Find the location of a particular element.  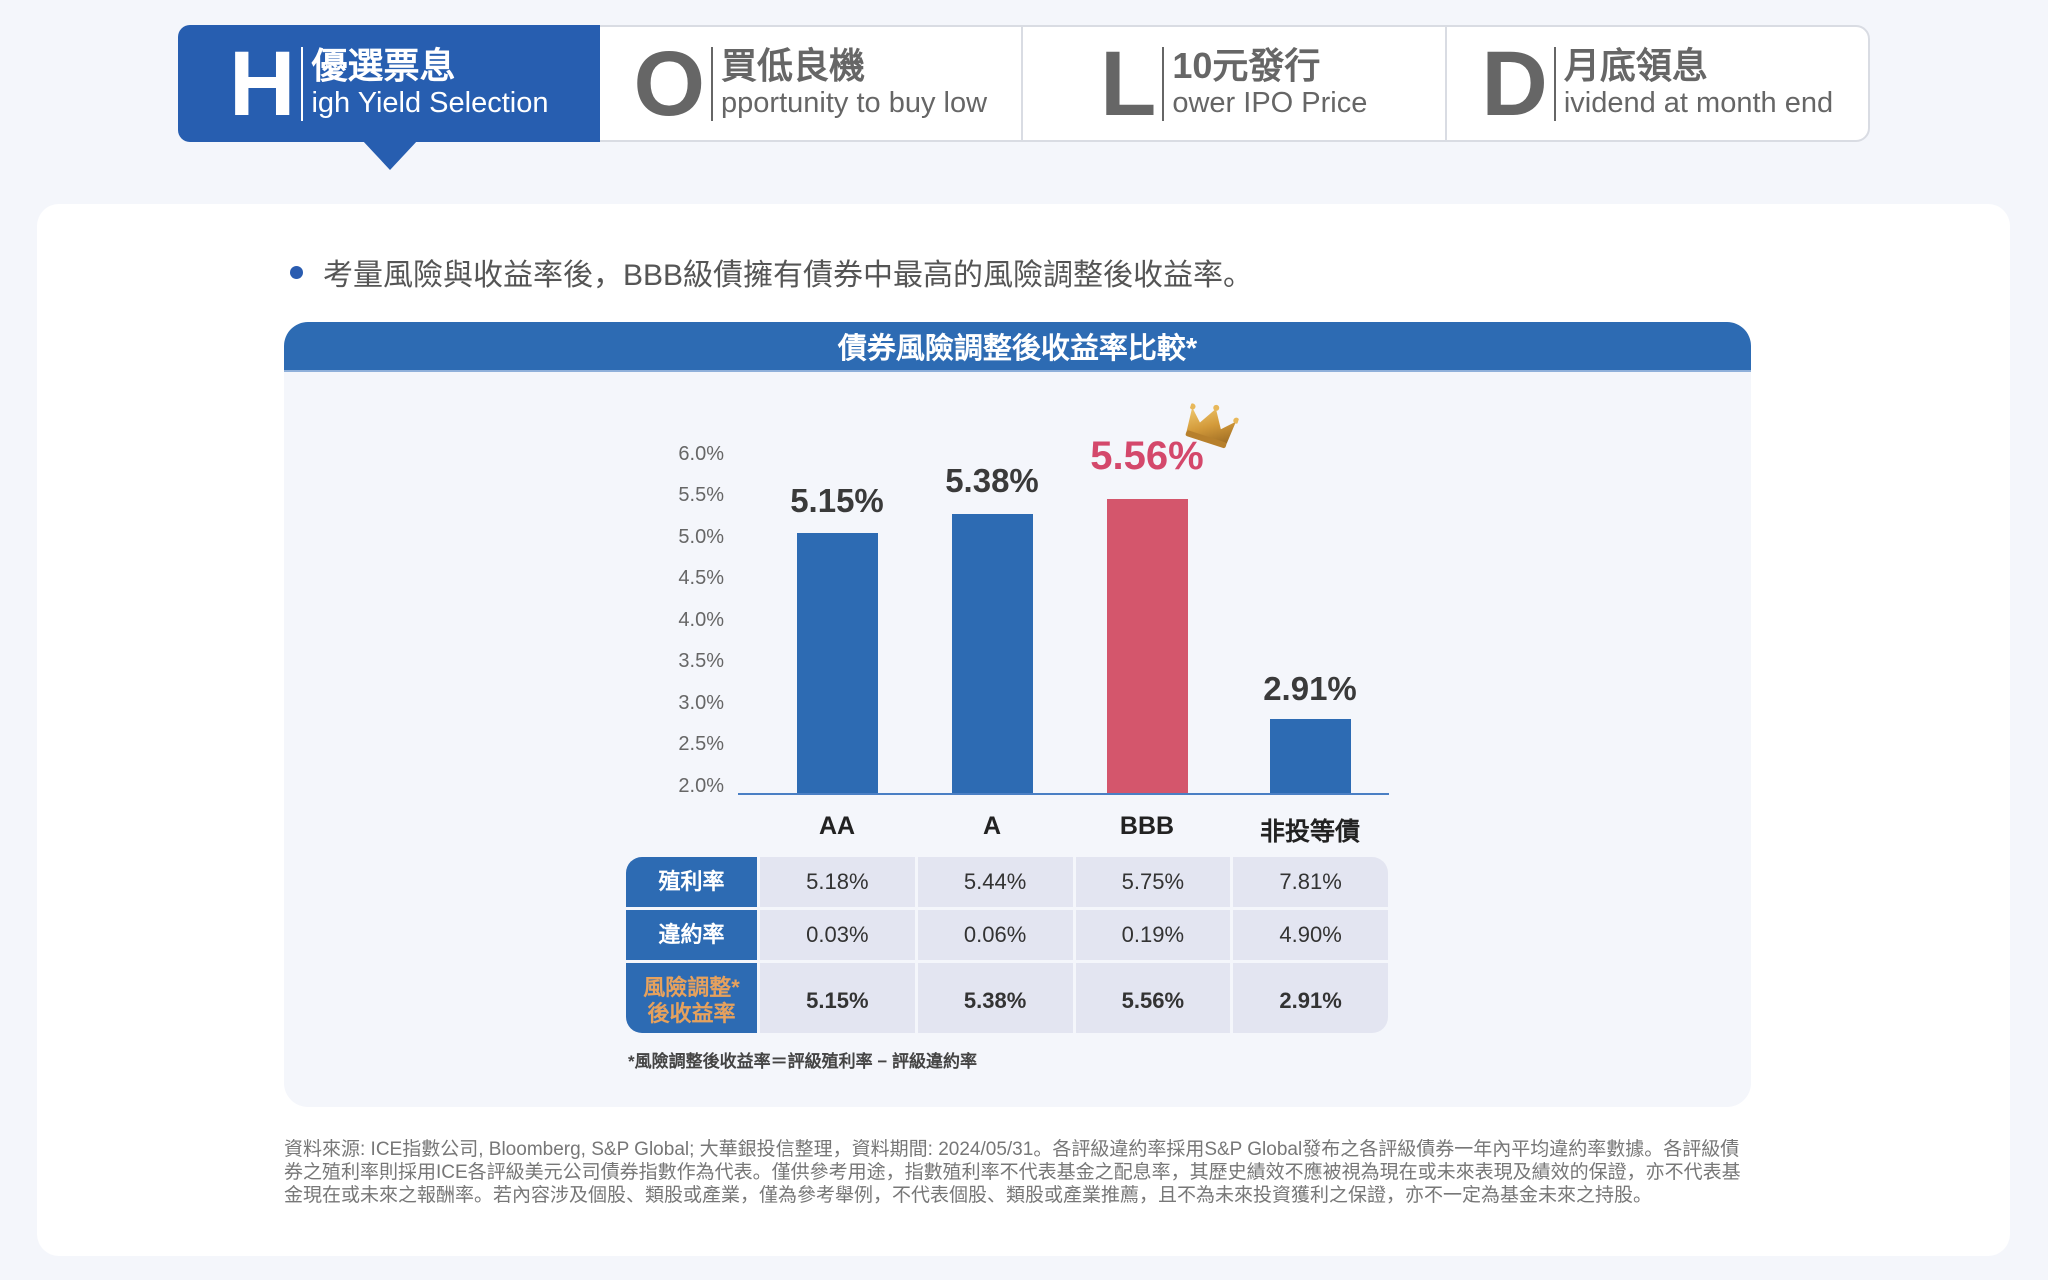

table-cell: 5.75% is located at coordinates (1153, 882).